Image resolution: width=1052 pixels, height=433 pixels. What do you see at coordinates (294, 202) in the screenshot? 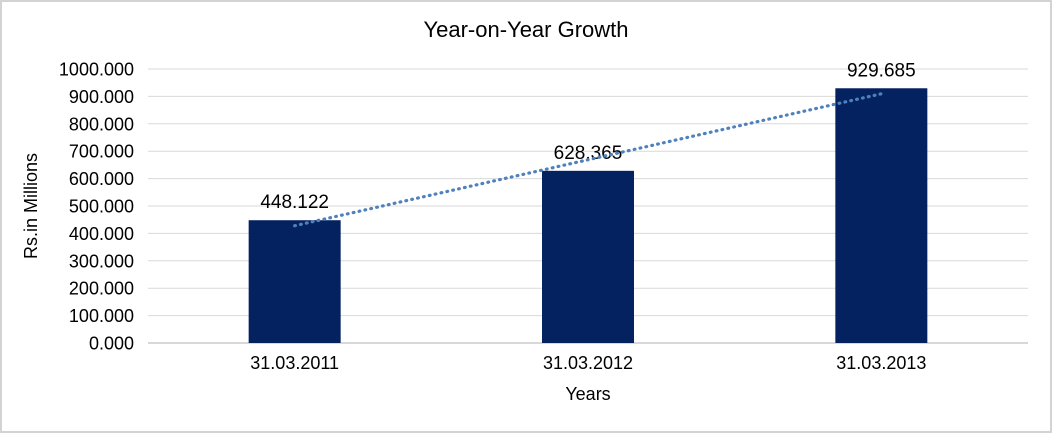
I see `bar-data-label: 448.122` at bounding box center [294, 202].